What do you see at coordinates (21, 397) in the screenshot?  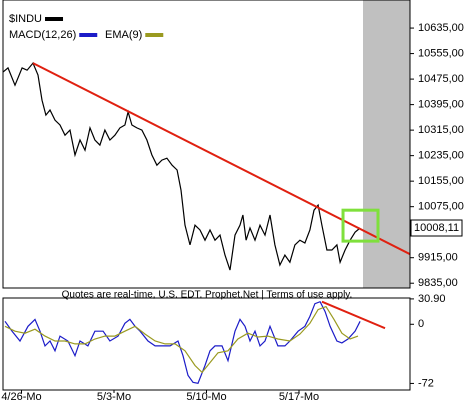 I see `x-tick-label: 4/26-Mo` at bounding box center [21, 397].